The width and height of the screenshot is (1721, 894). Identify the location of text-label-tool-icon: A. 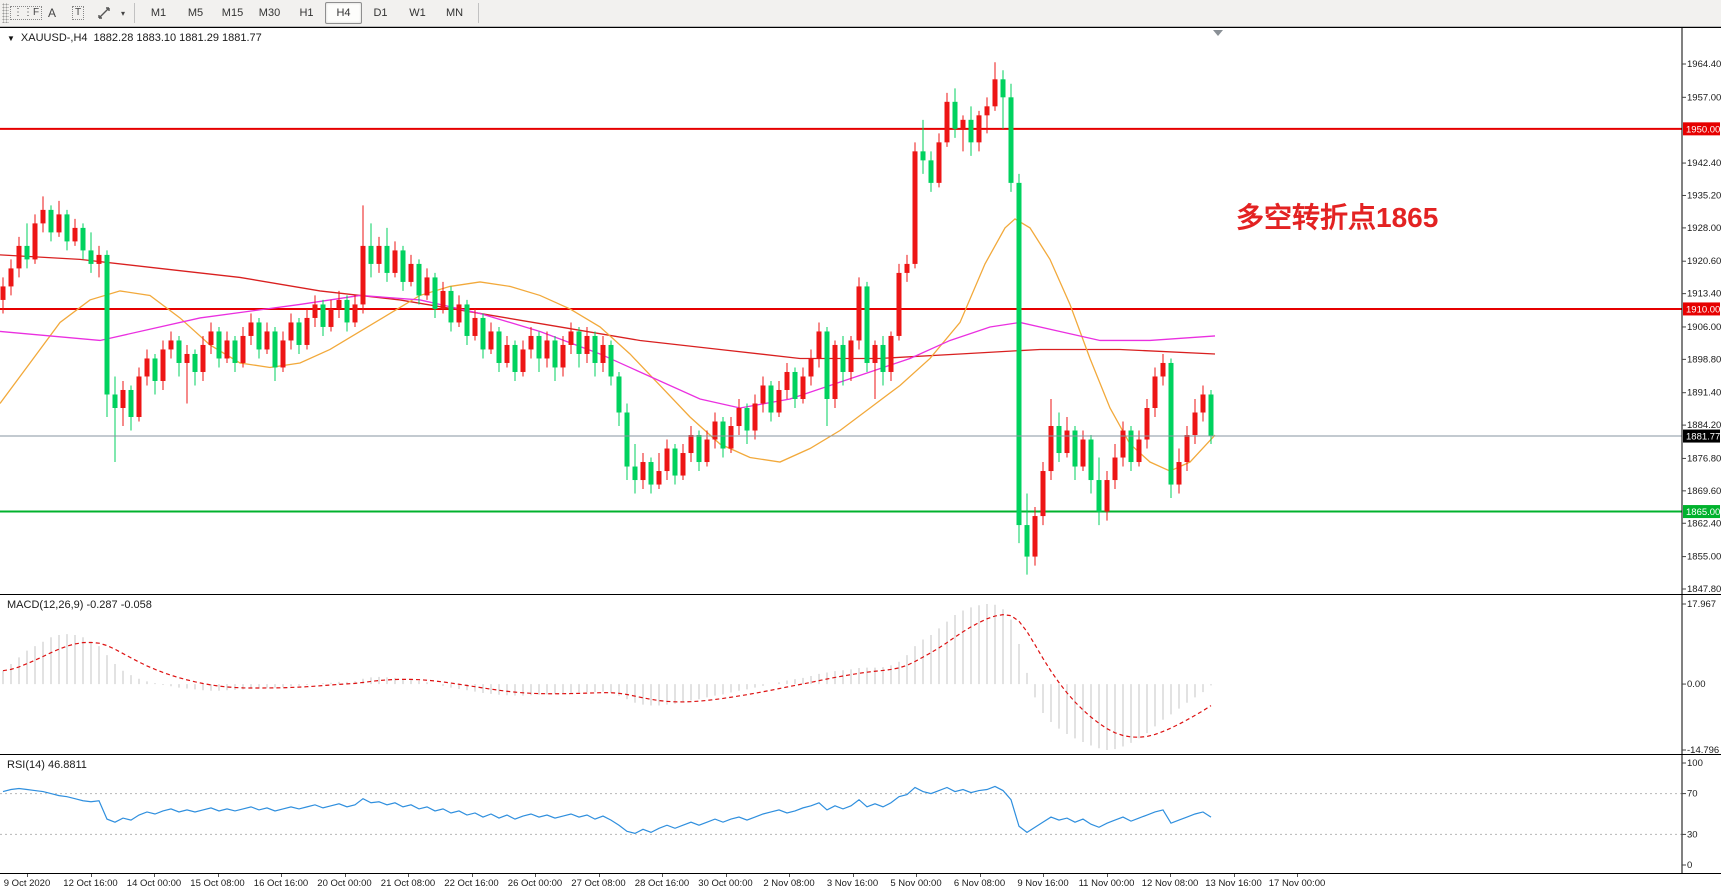
(51, 13).